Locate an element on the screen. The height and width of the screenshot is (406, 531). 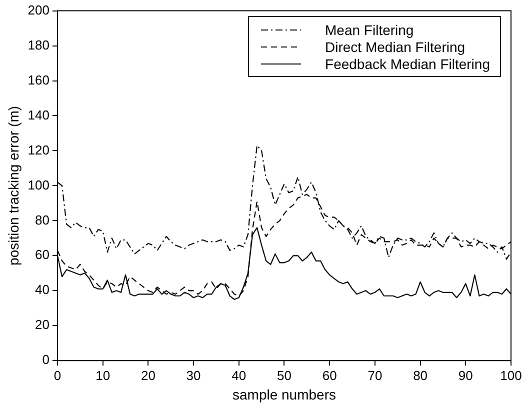
x-tick-label: 30 is located at coordinates (193, 375).